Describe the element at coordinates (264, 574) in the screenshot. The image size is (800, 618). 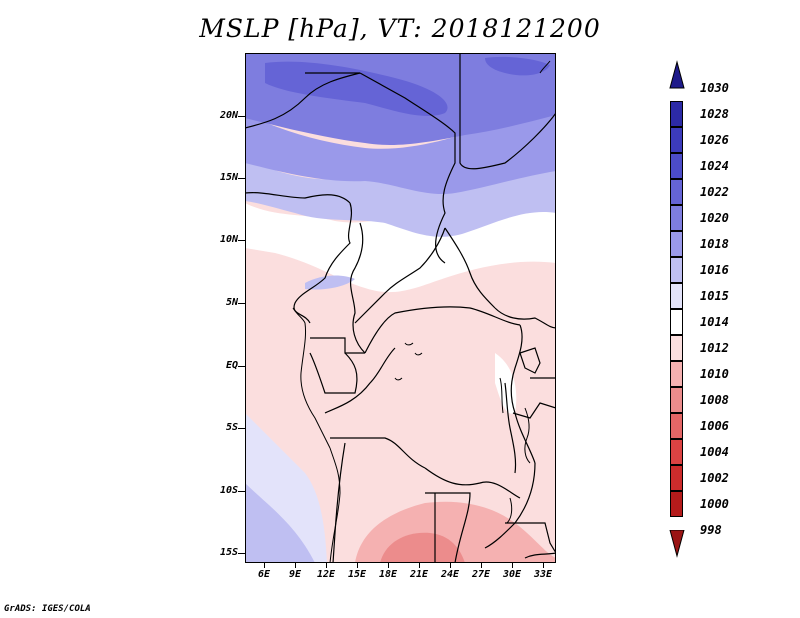
I see `lon-label: 6E` at that location.